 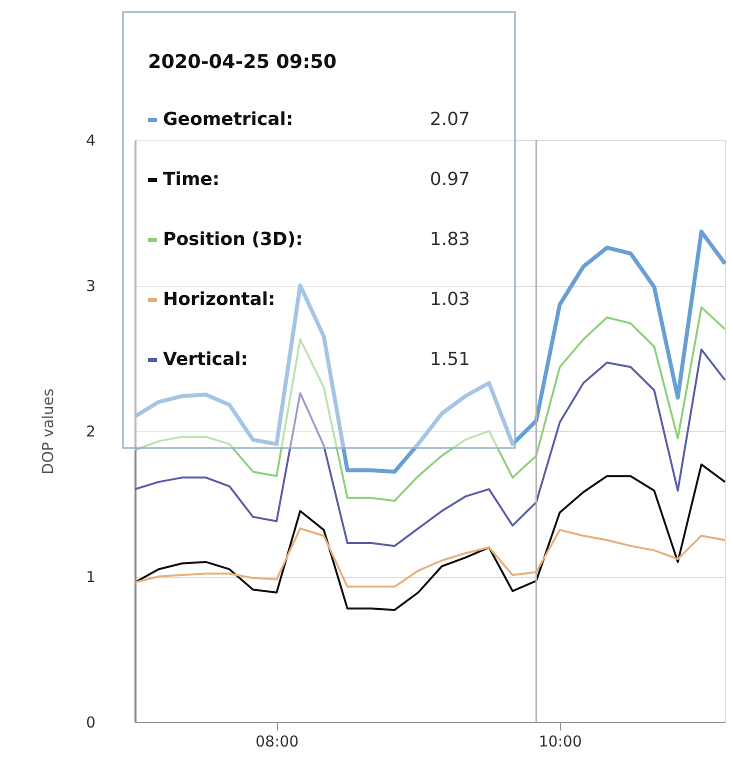 What do you see at coordinates (233, 239) in the screenshot?
I see `legend-label: Position (3D):` at bounding box center [233, 239].